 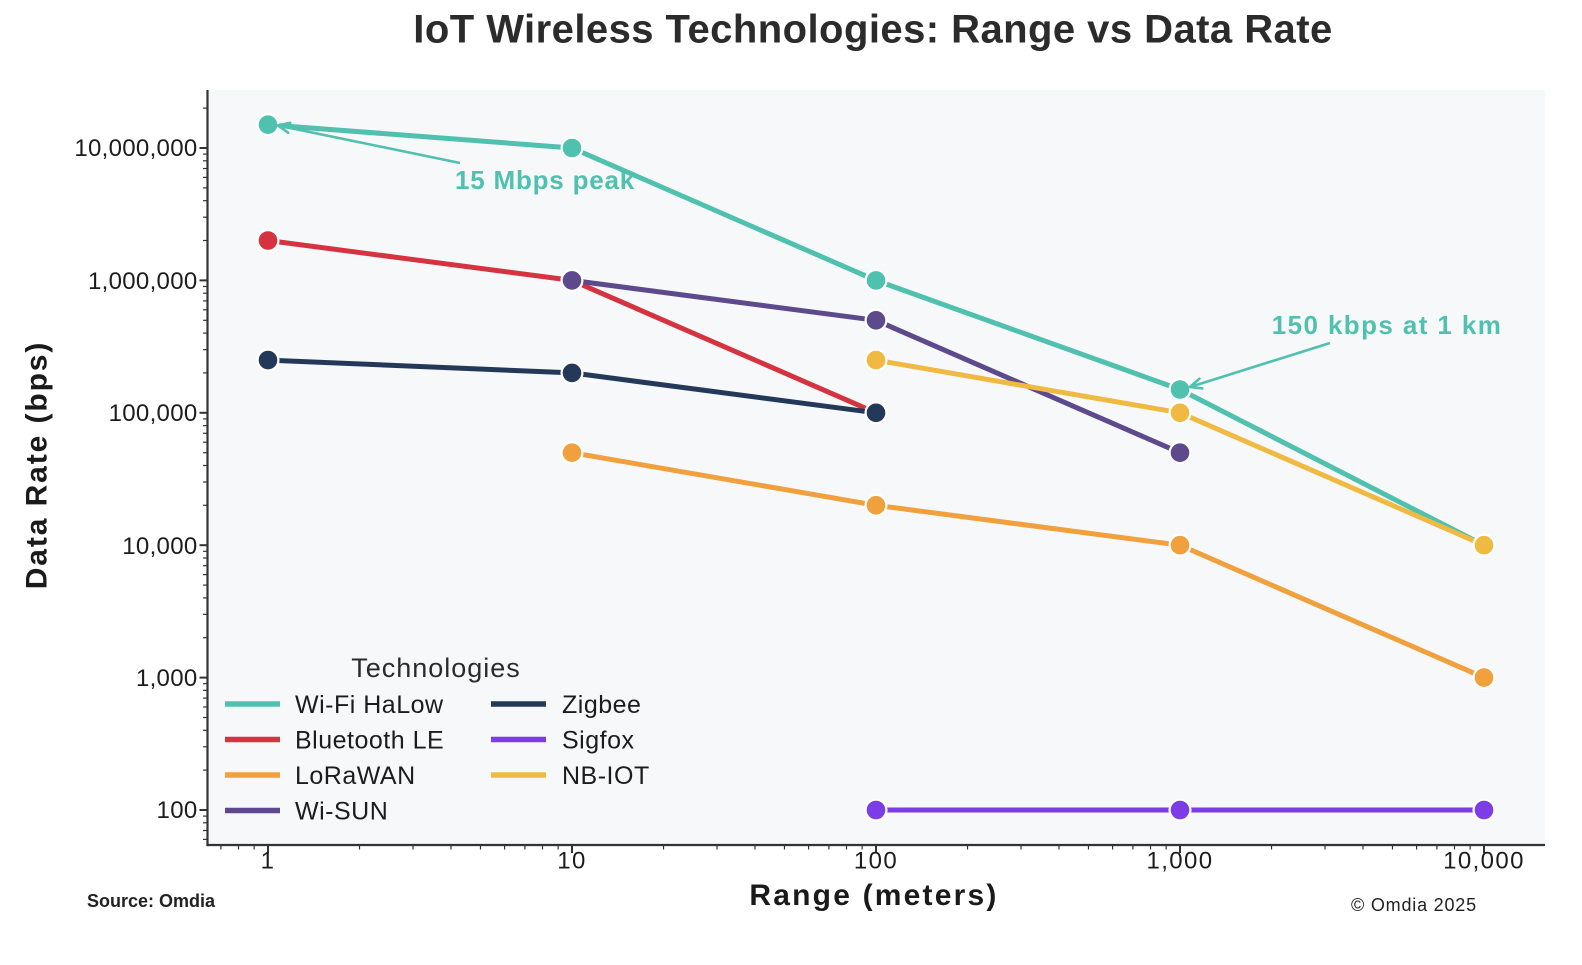 What do you see at coordinates (436, 668) in the screenshot?
I see `svg-text: Technologies` at bounding box center [436, 668].